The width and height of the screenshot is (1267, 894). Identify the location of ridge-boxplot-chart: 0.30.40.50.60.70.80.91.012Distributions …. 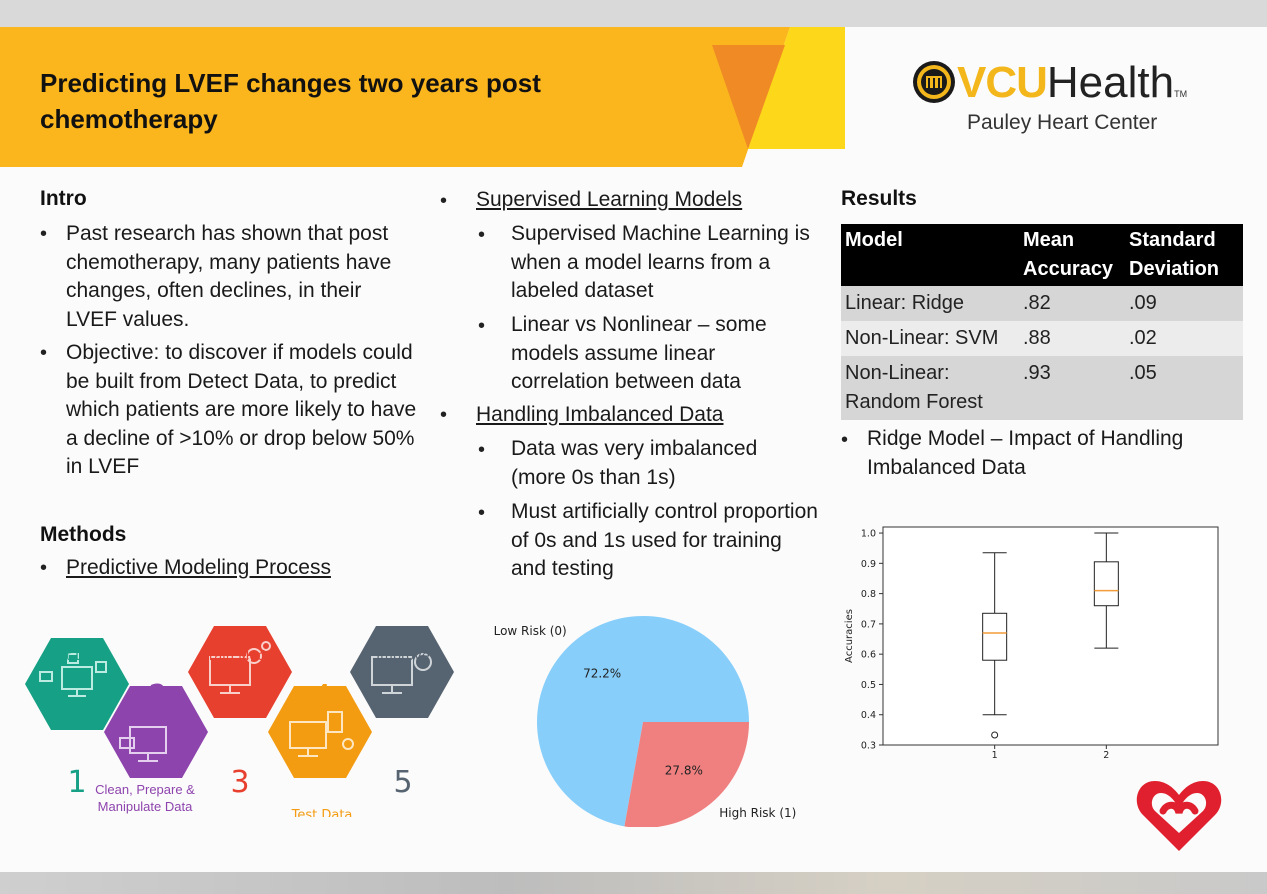
(1031, 642).